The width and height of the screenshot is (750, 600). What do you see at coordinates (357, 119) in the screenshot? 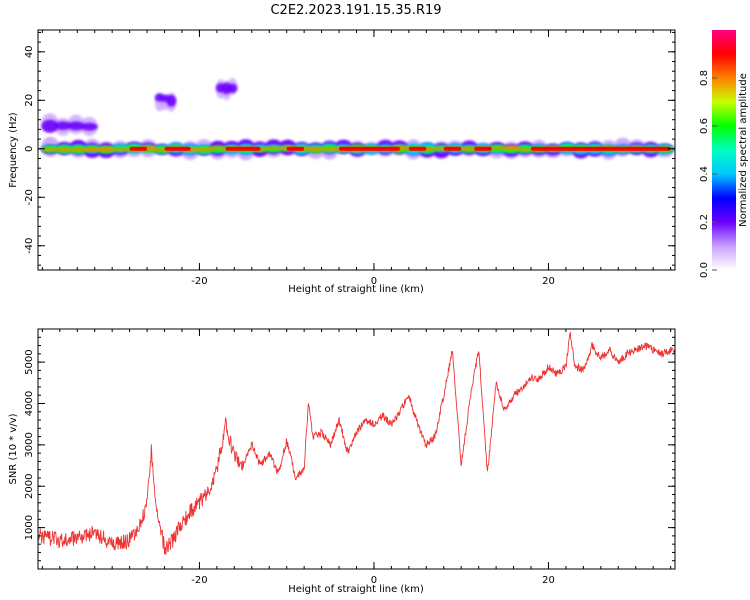
I see `spectrogram-heatmap` at bounding box center [357, 119].